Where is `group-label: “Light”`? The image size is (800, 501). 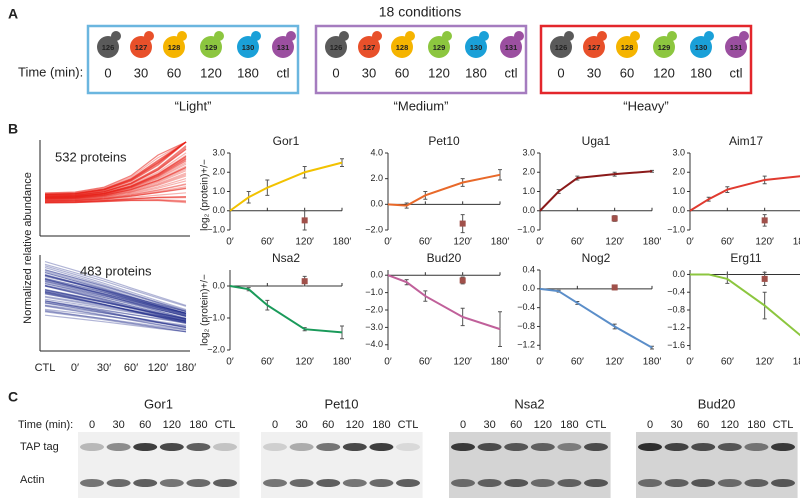 group-label: “Light” is located at coordinates (193, 105).